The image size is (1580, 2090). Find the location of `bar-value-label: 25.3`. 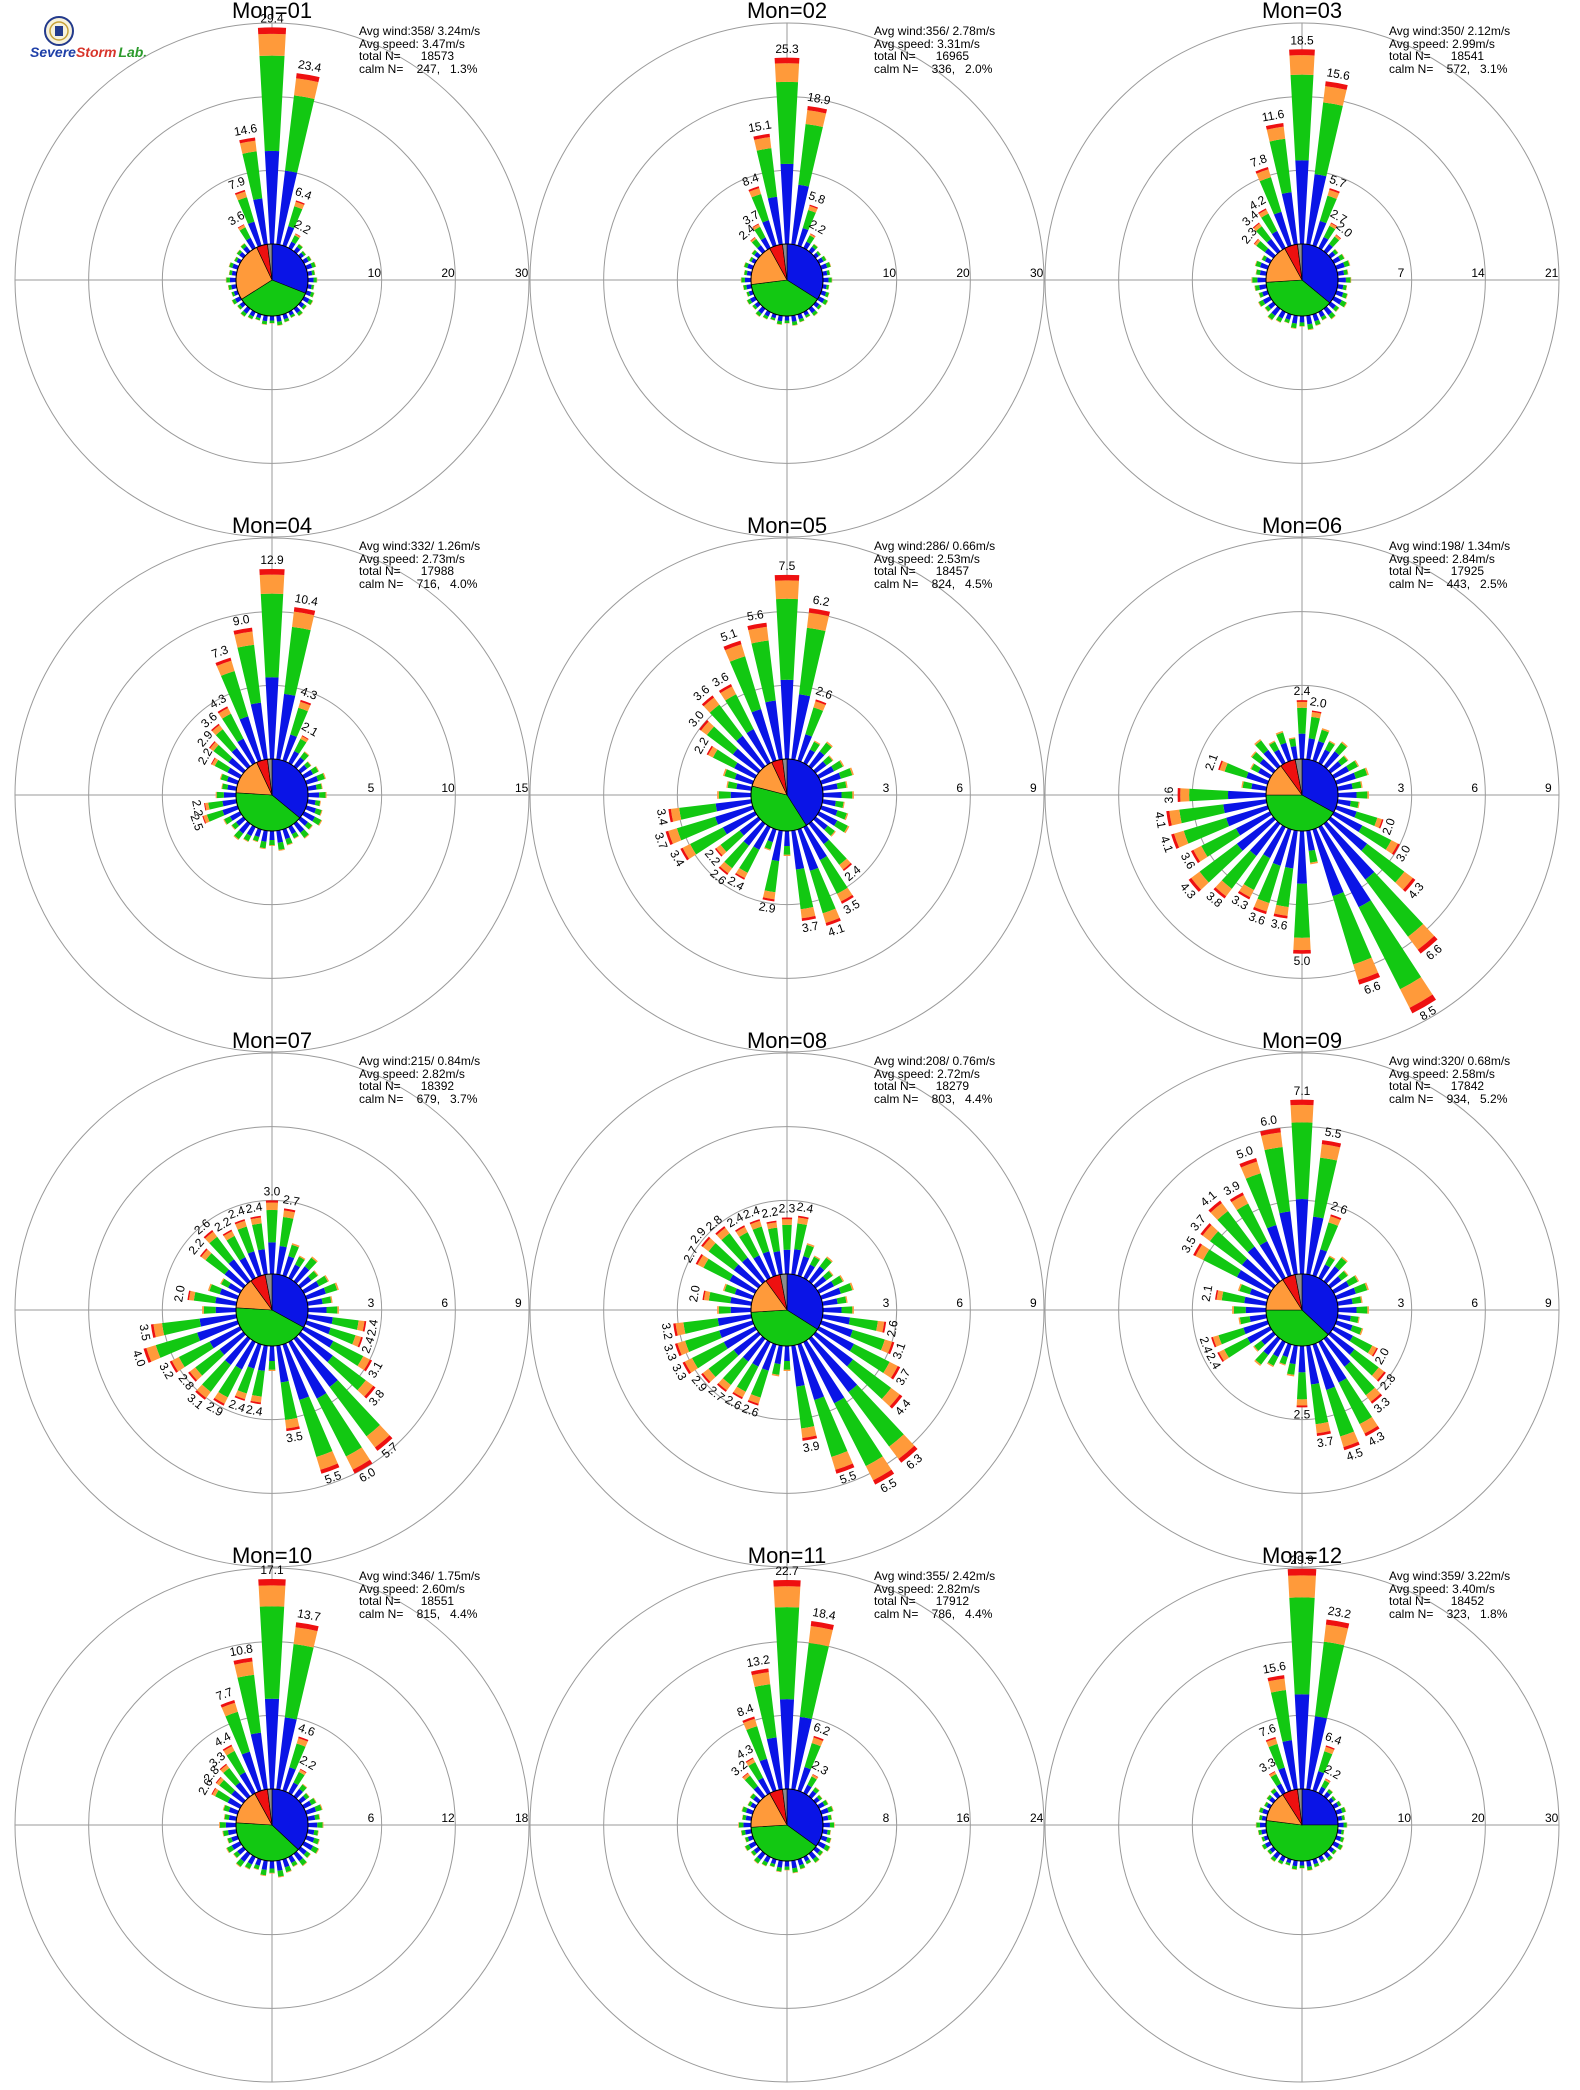

bar-value-label: 25.3 is located at coordinates (787, 49).